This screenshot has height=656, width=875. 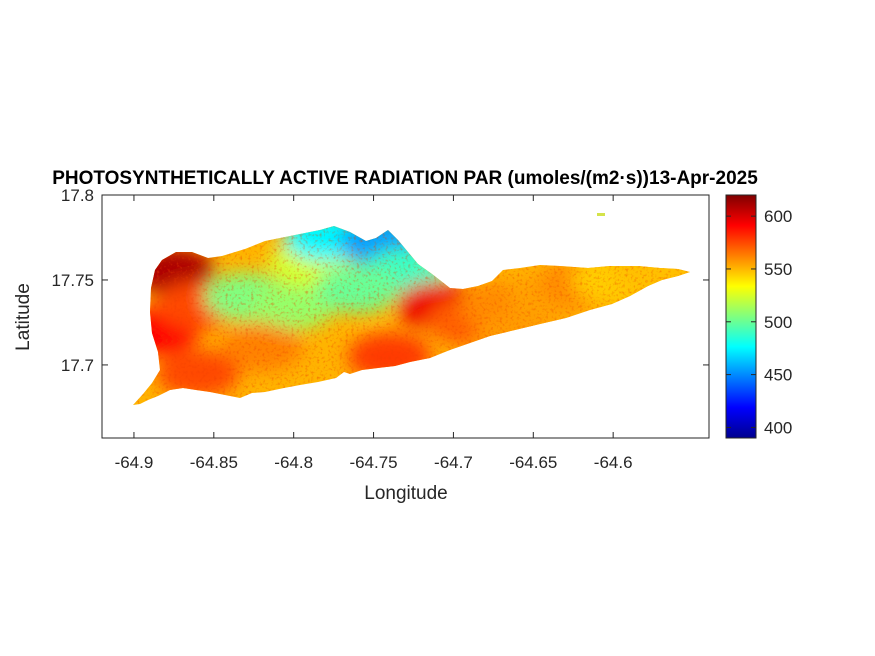 What do you see at coordinates (77, 365) in the screenshot?
I see `y-tick-label: 17.7` at bounding box center [77, 365].